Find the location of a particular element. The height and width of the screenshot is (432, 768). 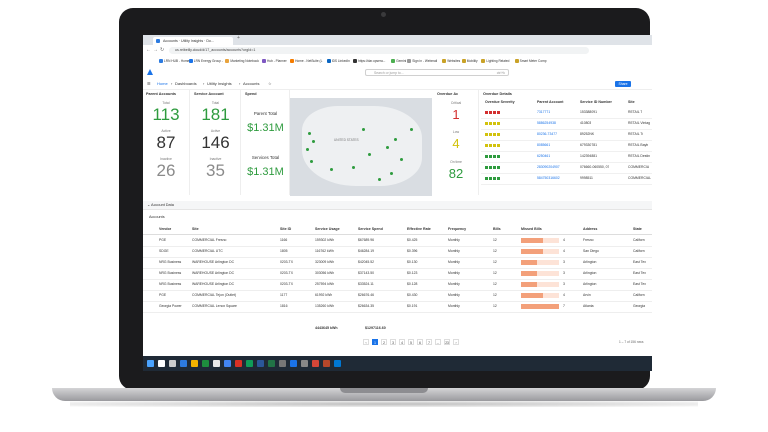

back-icon: ← is located at coordinates (148, 50).